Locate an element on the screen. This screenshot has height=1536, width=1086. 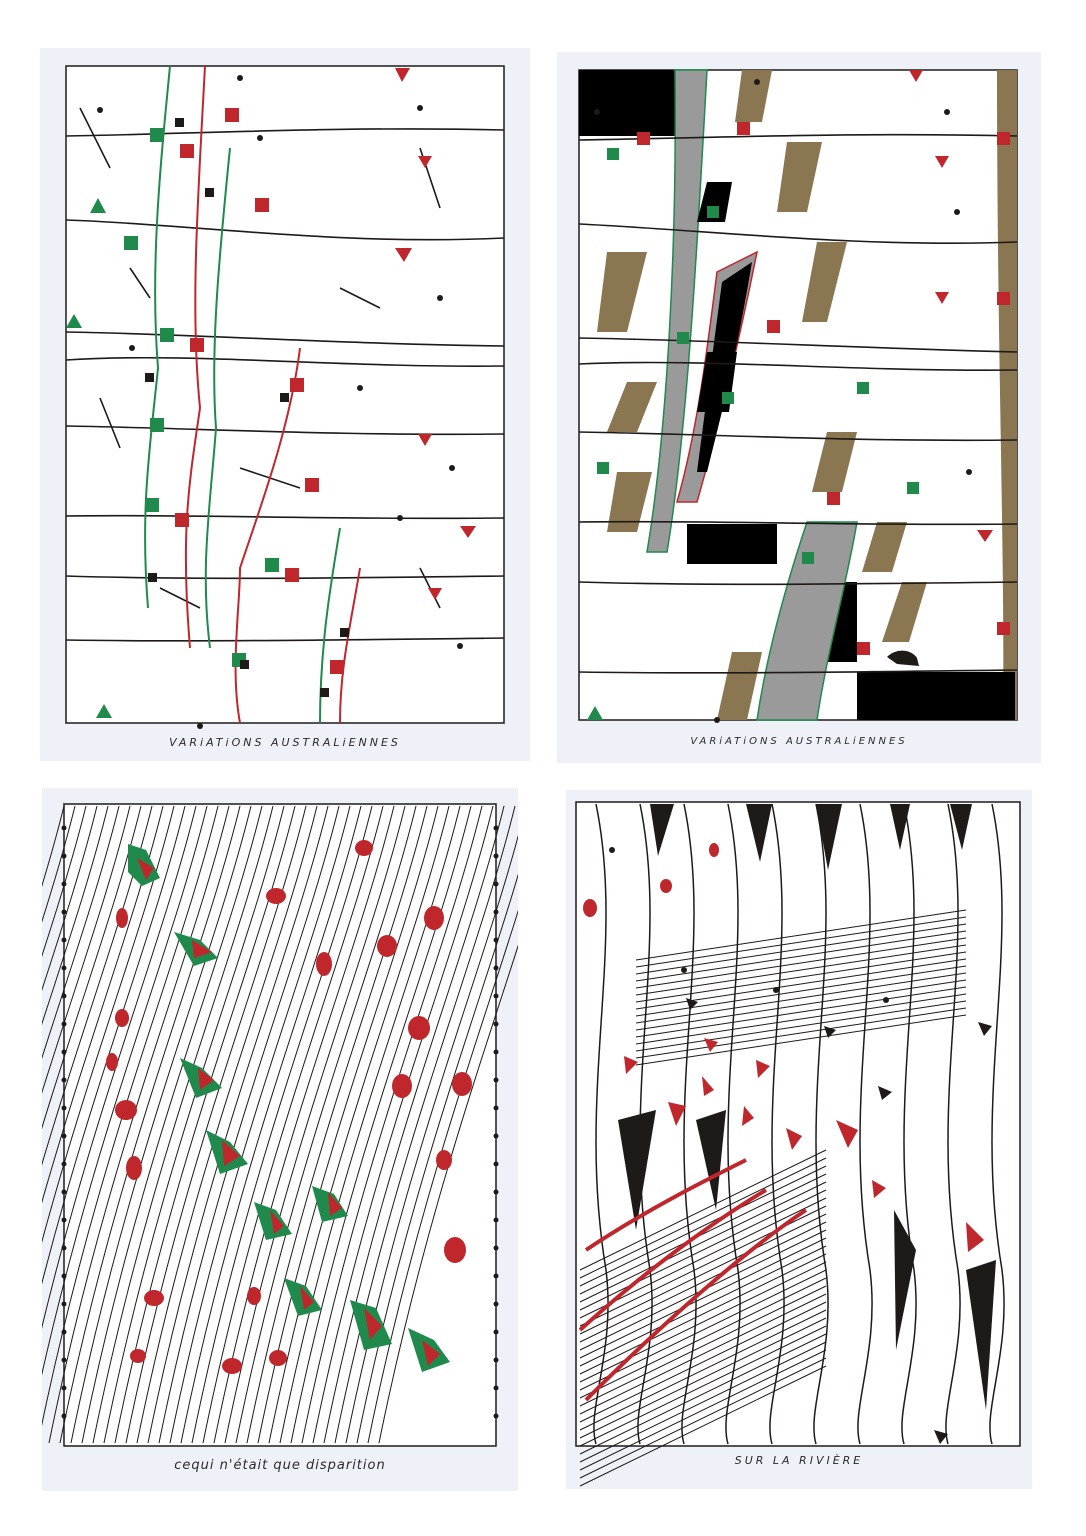
drawing-caption: cequi n'était que disparition is located at coordinates (280, 1465).